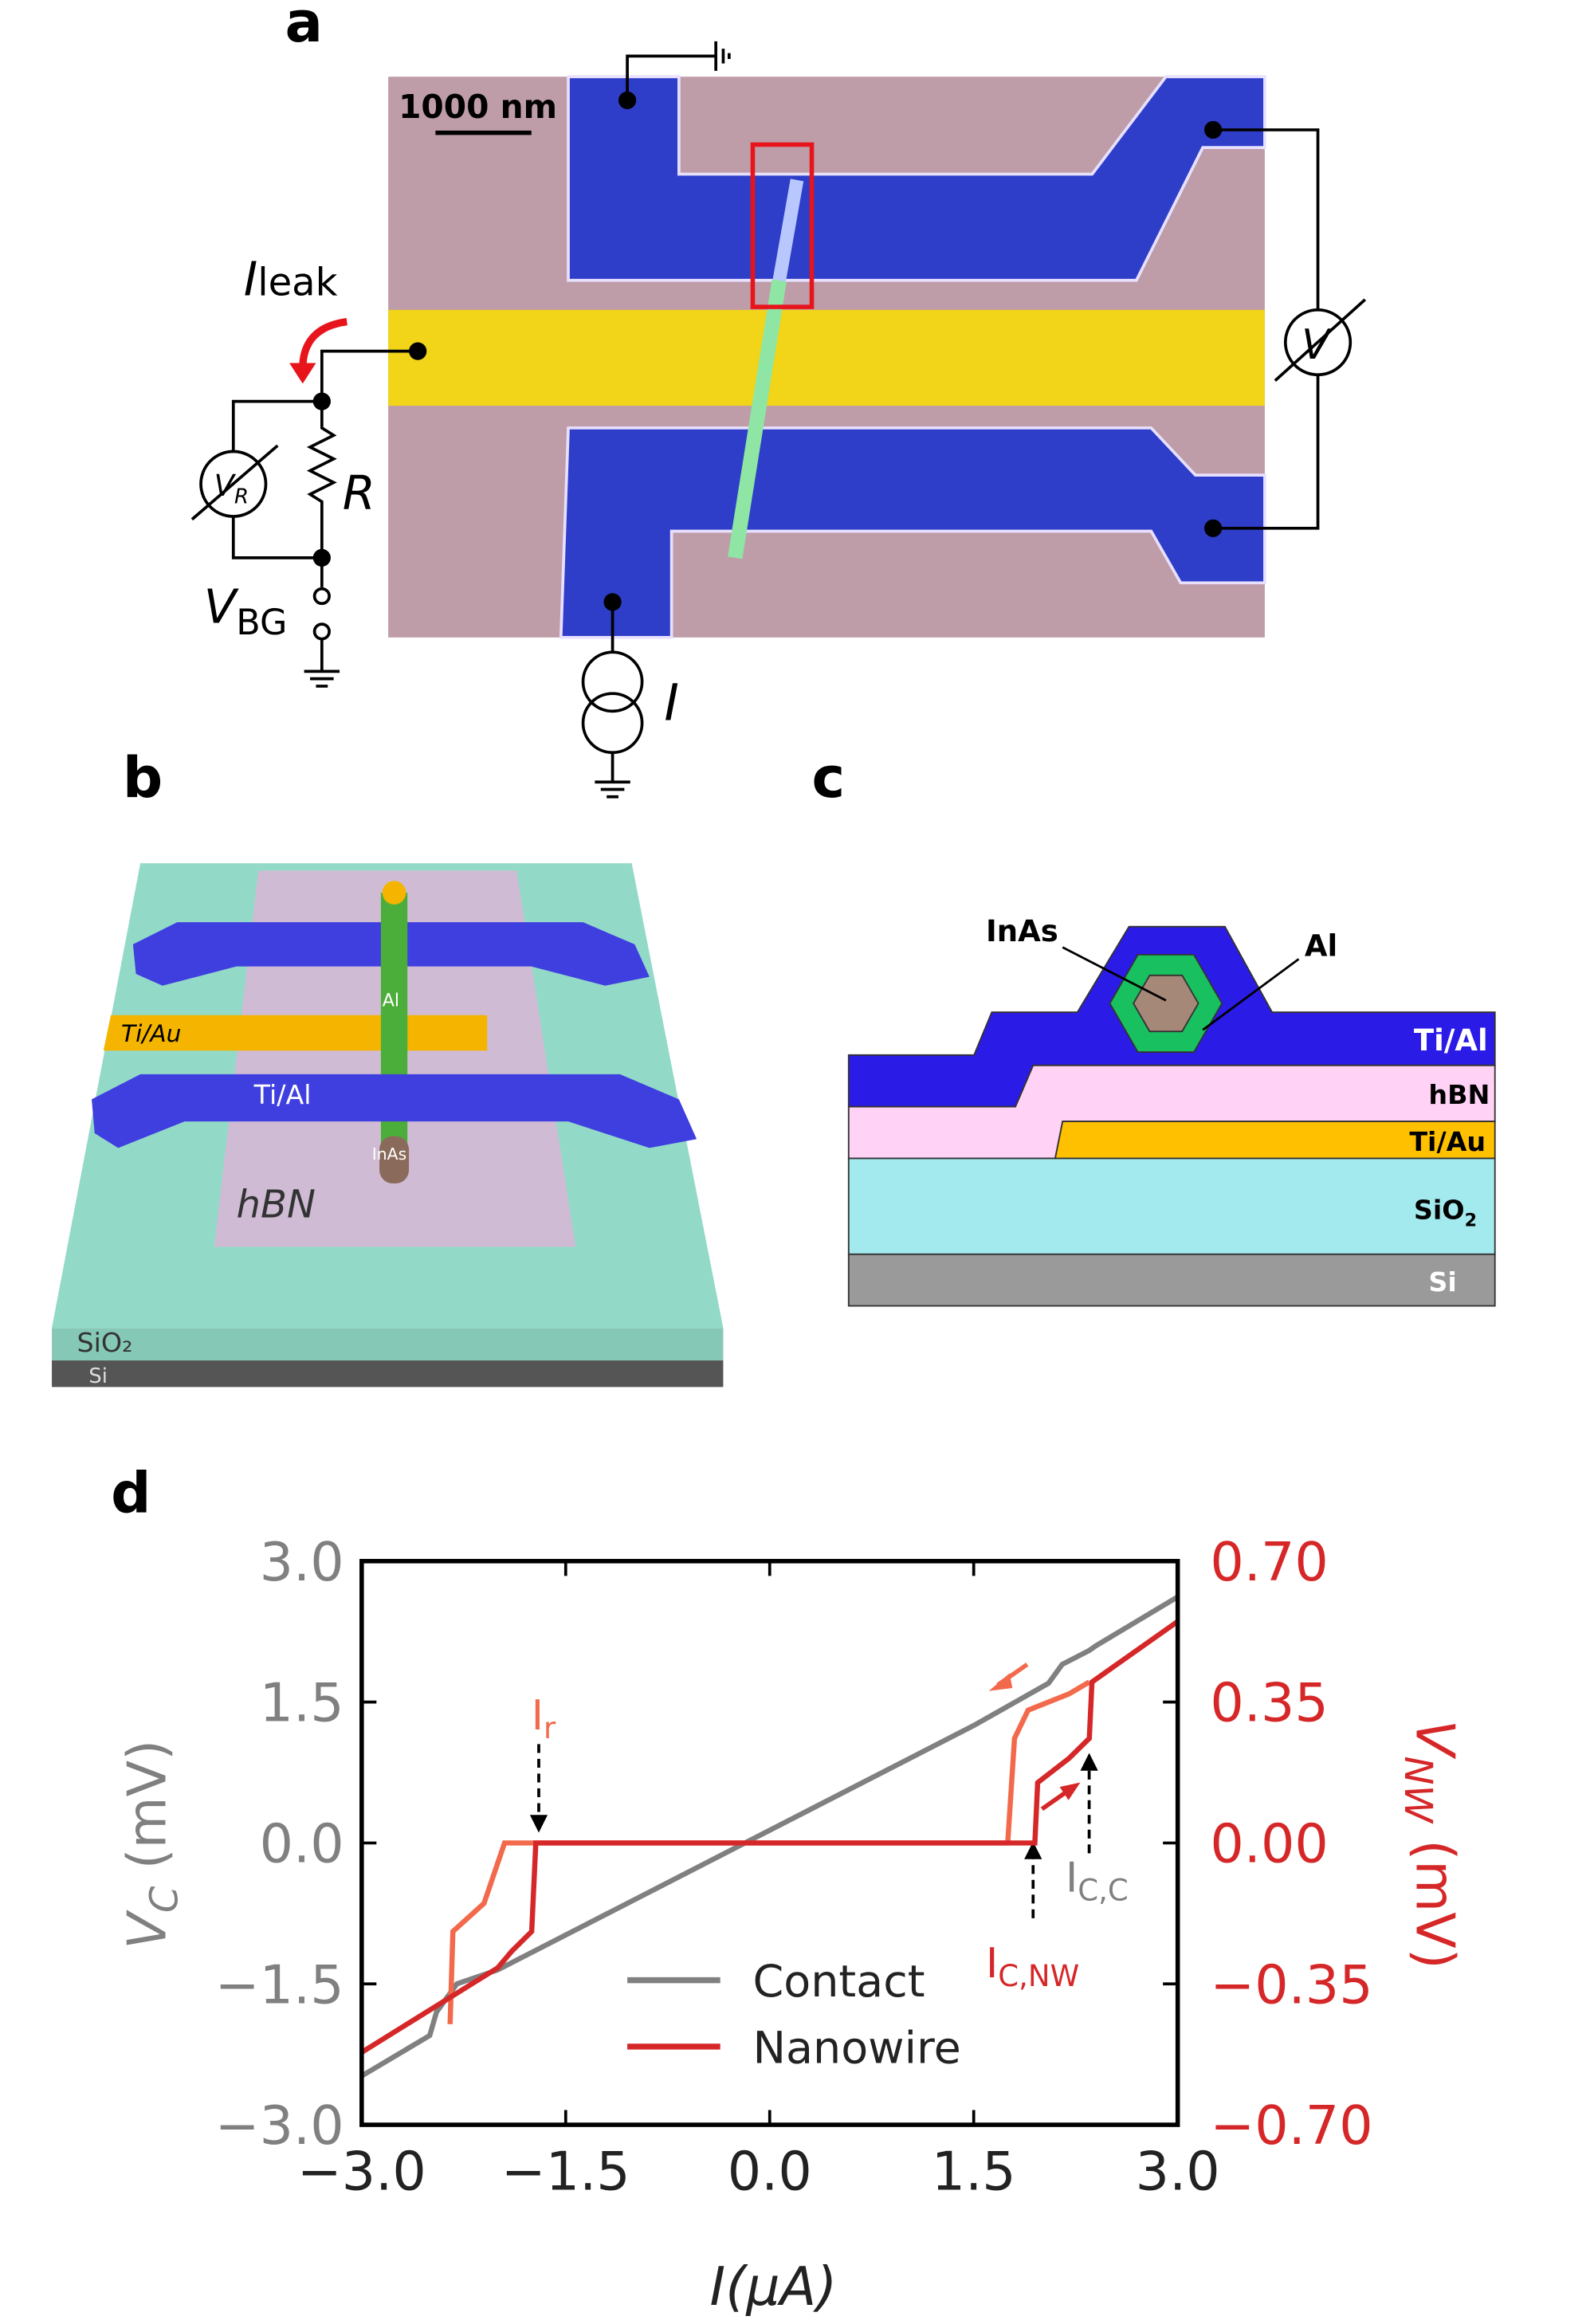 The width and height of the screenshot is (1594, 2324). What do you see at coordinates (1431, 1844) in the screenshot?
I see `y2-axis-label: VNW (mV)` at bounding box center [1431, 1844].